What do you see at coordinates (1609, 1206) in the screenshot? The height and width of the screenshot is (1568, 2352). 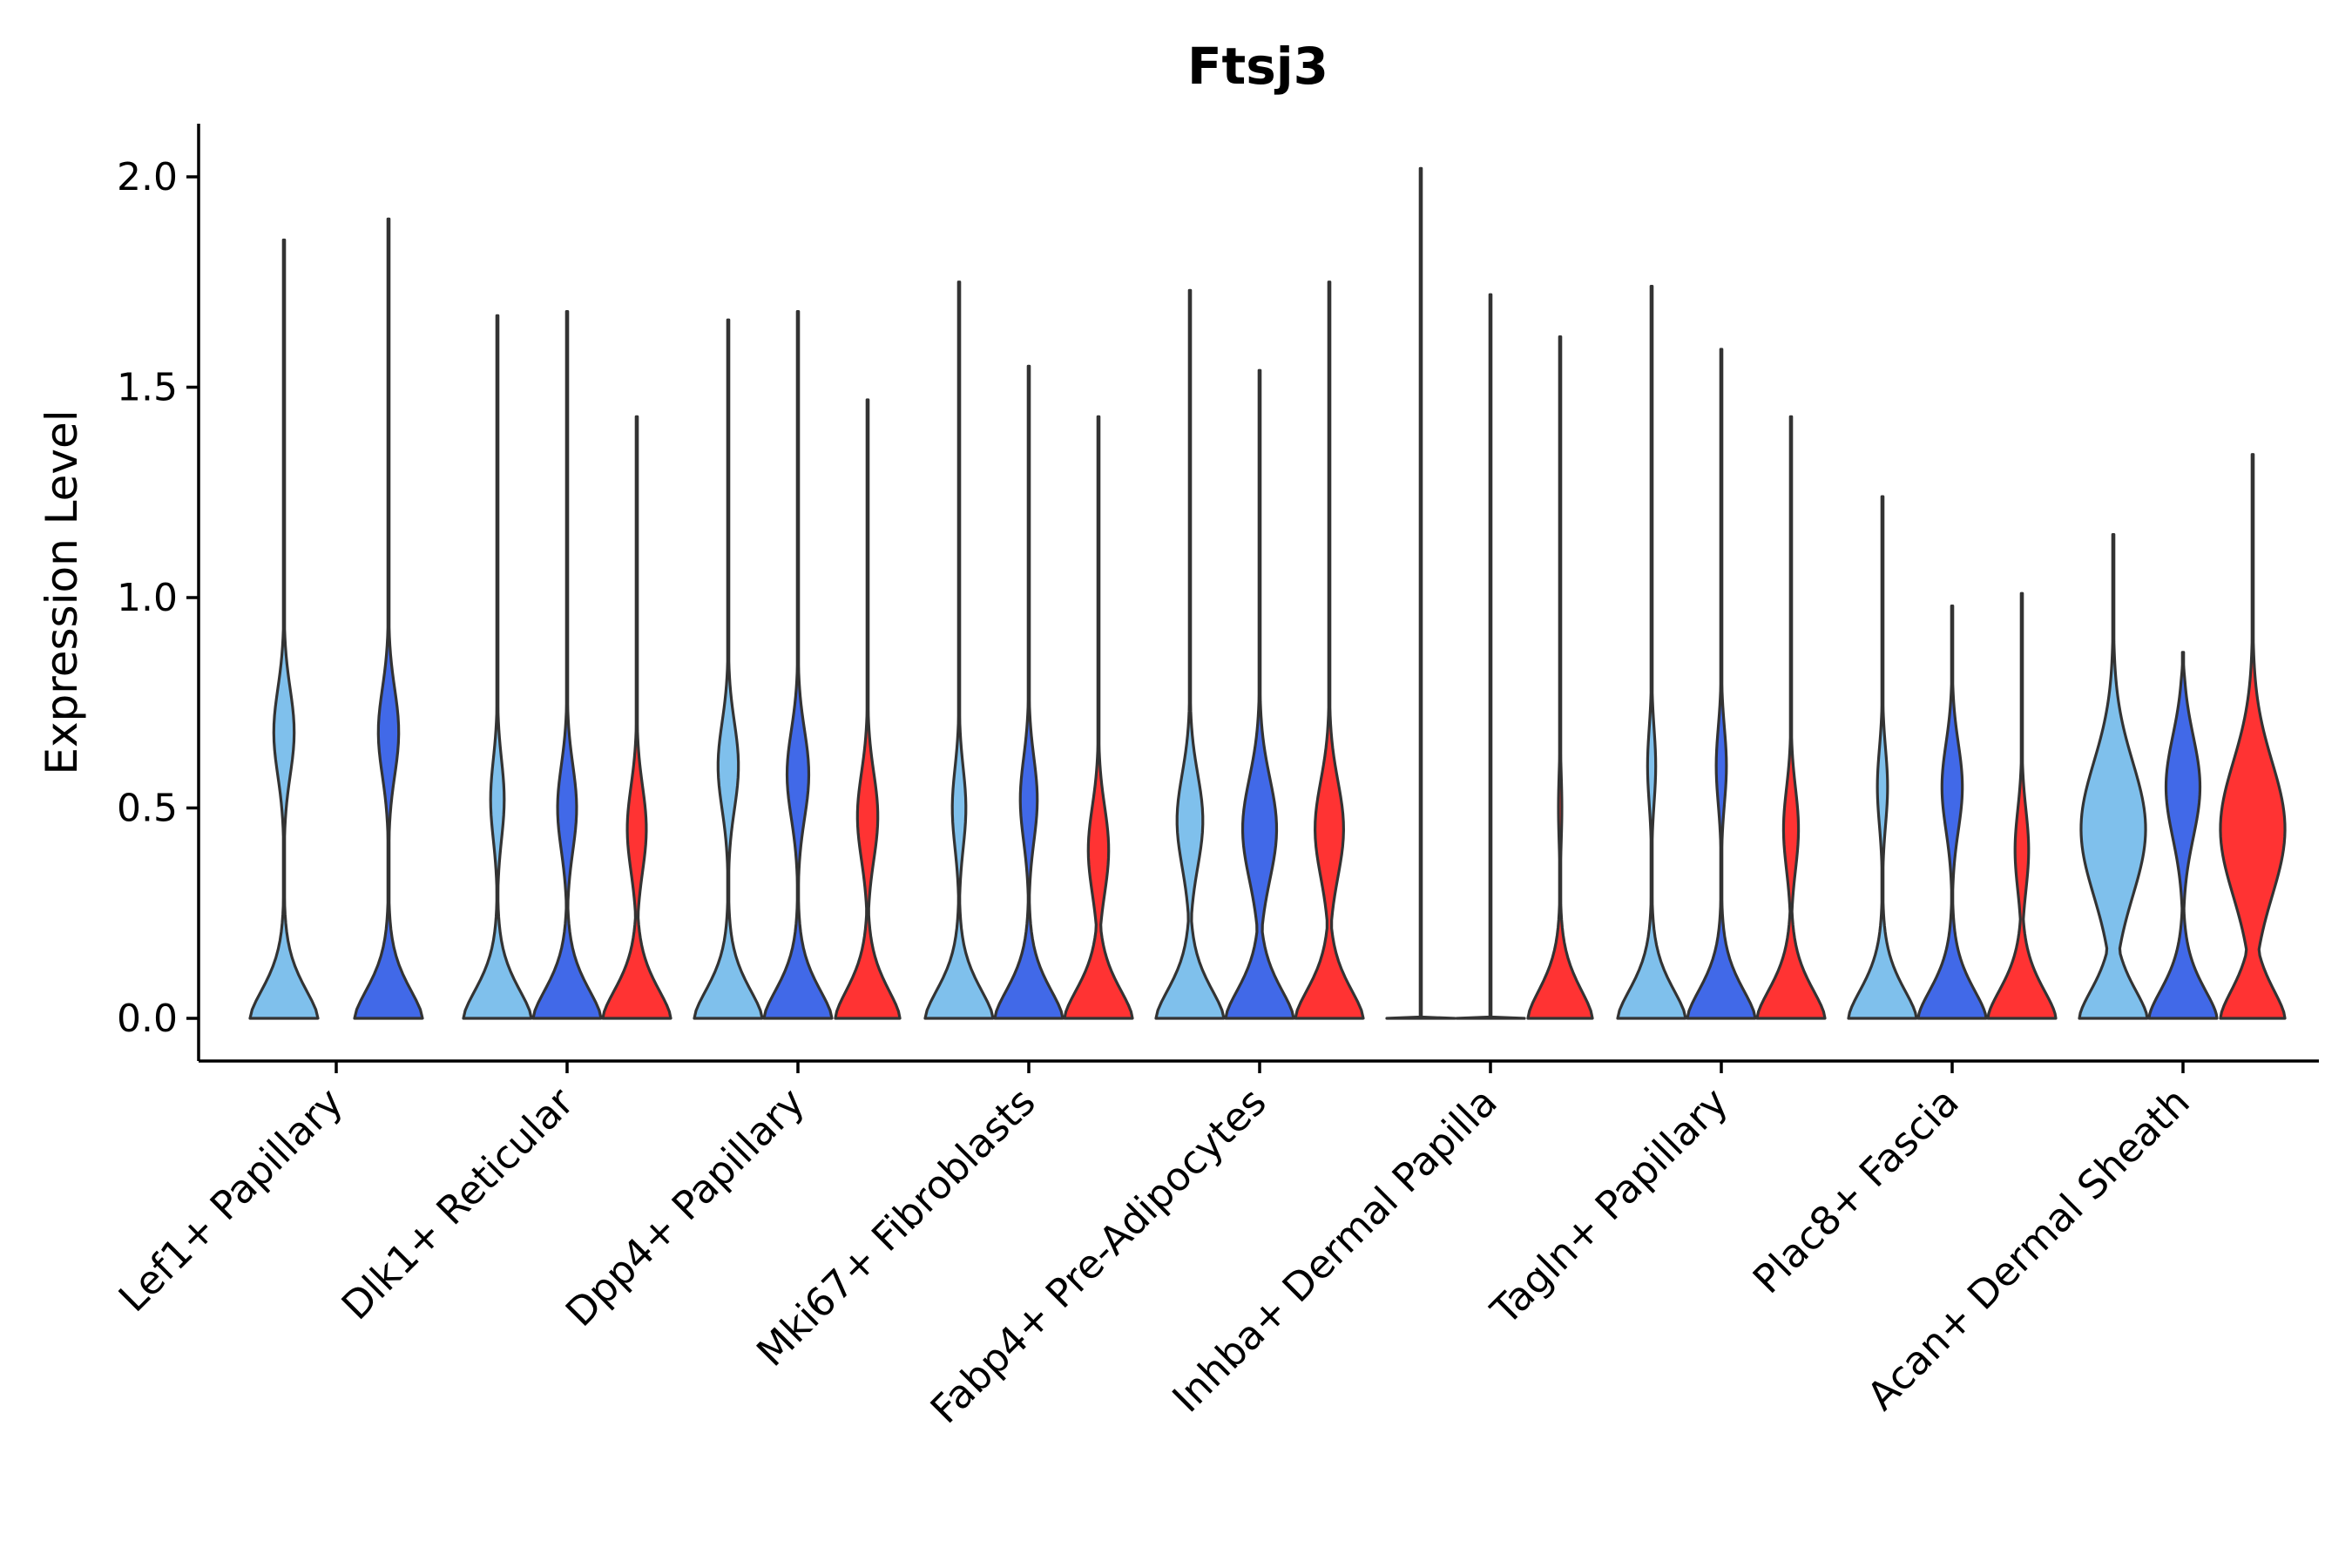 I see `x-tick-label: Tagln+ Papillary` at bounding box center [1609, 1206].